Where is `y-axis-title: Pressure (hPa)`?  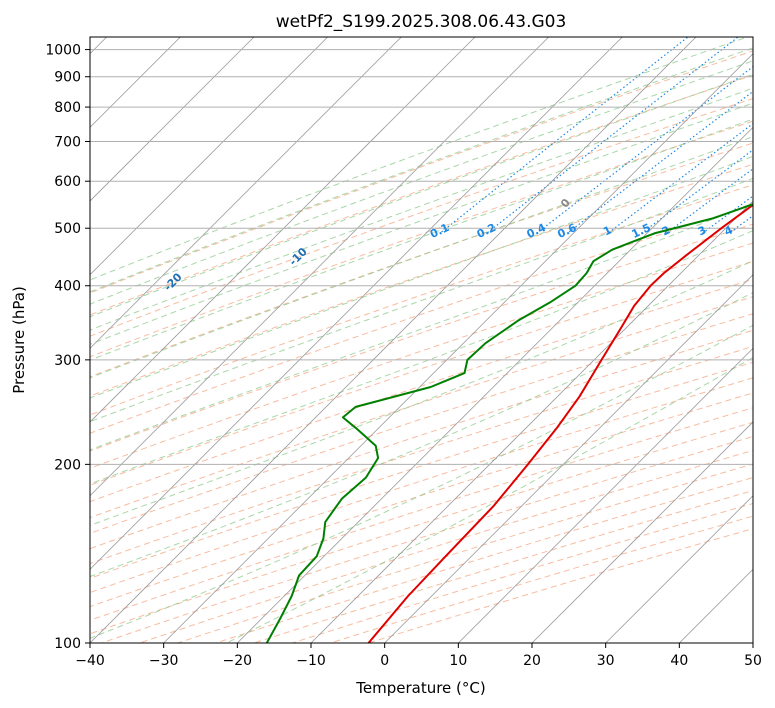
y-axis-title: Pressure (hPa) is located at coordinates (19, 340).